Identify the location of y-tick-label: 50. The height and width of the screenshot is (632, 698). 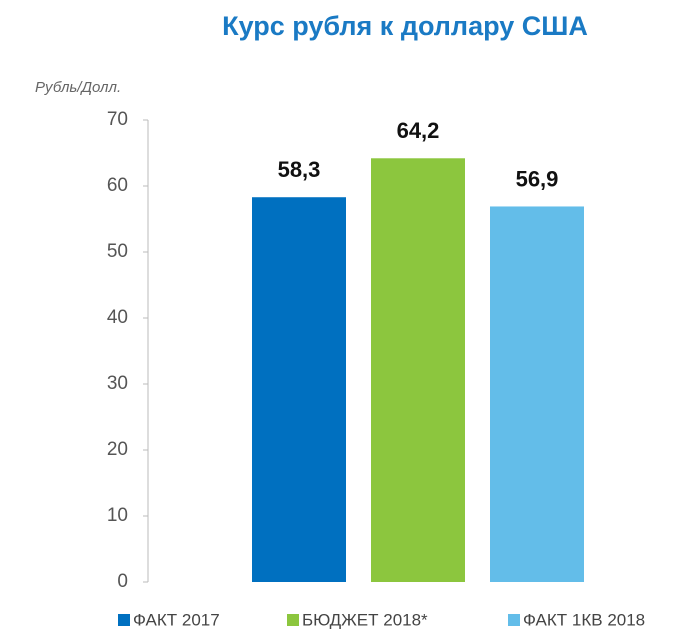
(117, 251).